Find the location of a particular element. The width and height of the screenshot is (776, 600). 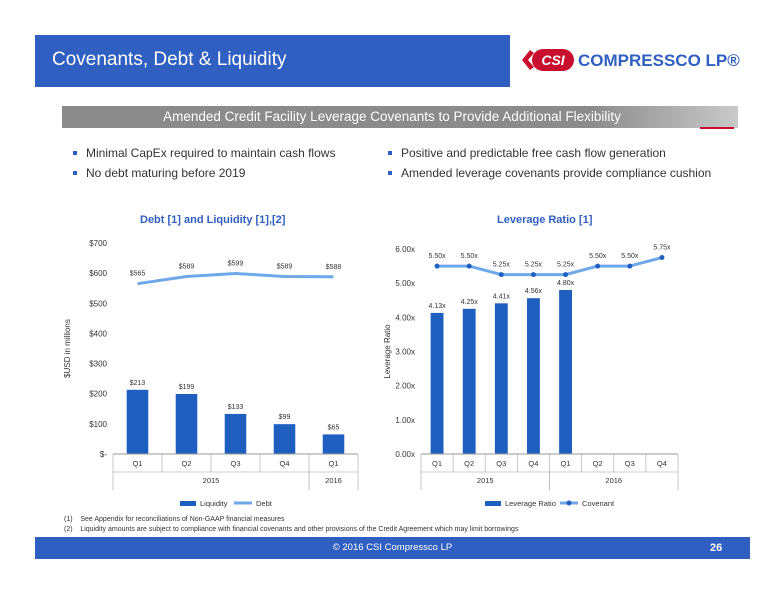

line-data-label: $599 is located at coordinates (236, 263).